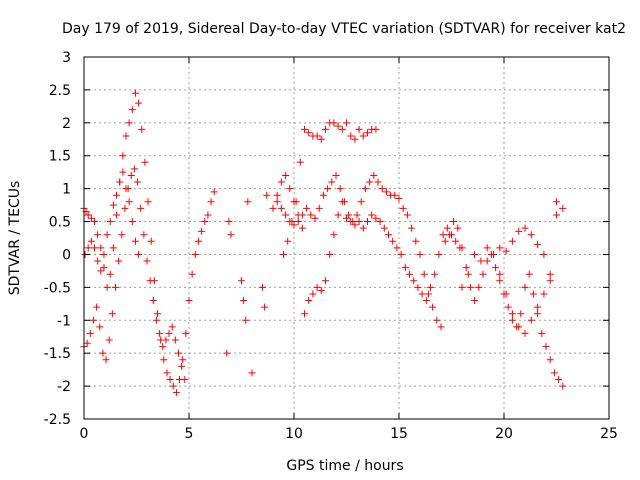 The image size is (640, 480). Describe the element at coordinates (66, 190) in the screenshot. I see `y-tick-label: 1` at that location.